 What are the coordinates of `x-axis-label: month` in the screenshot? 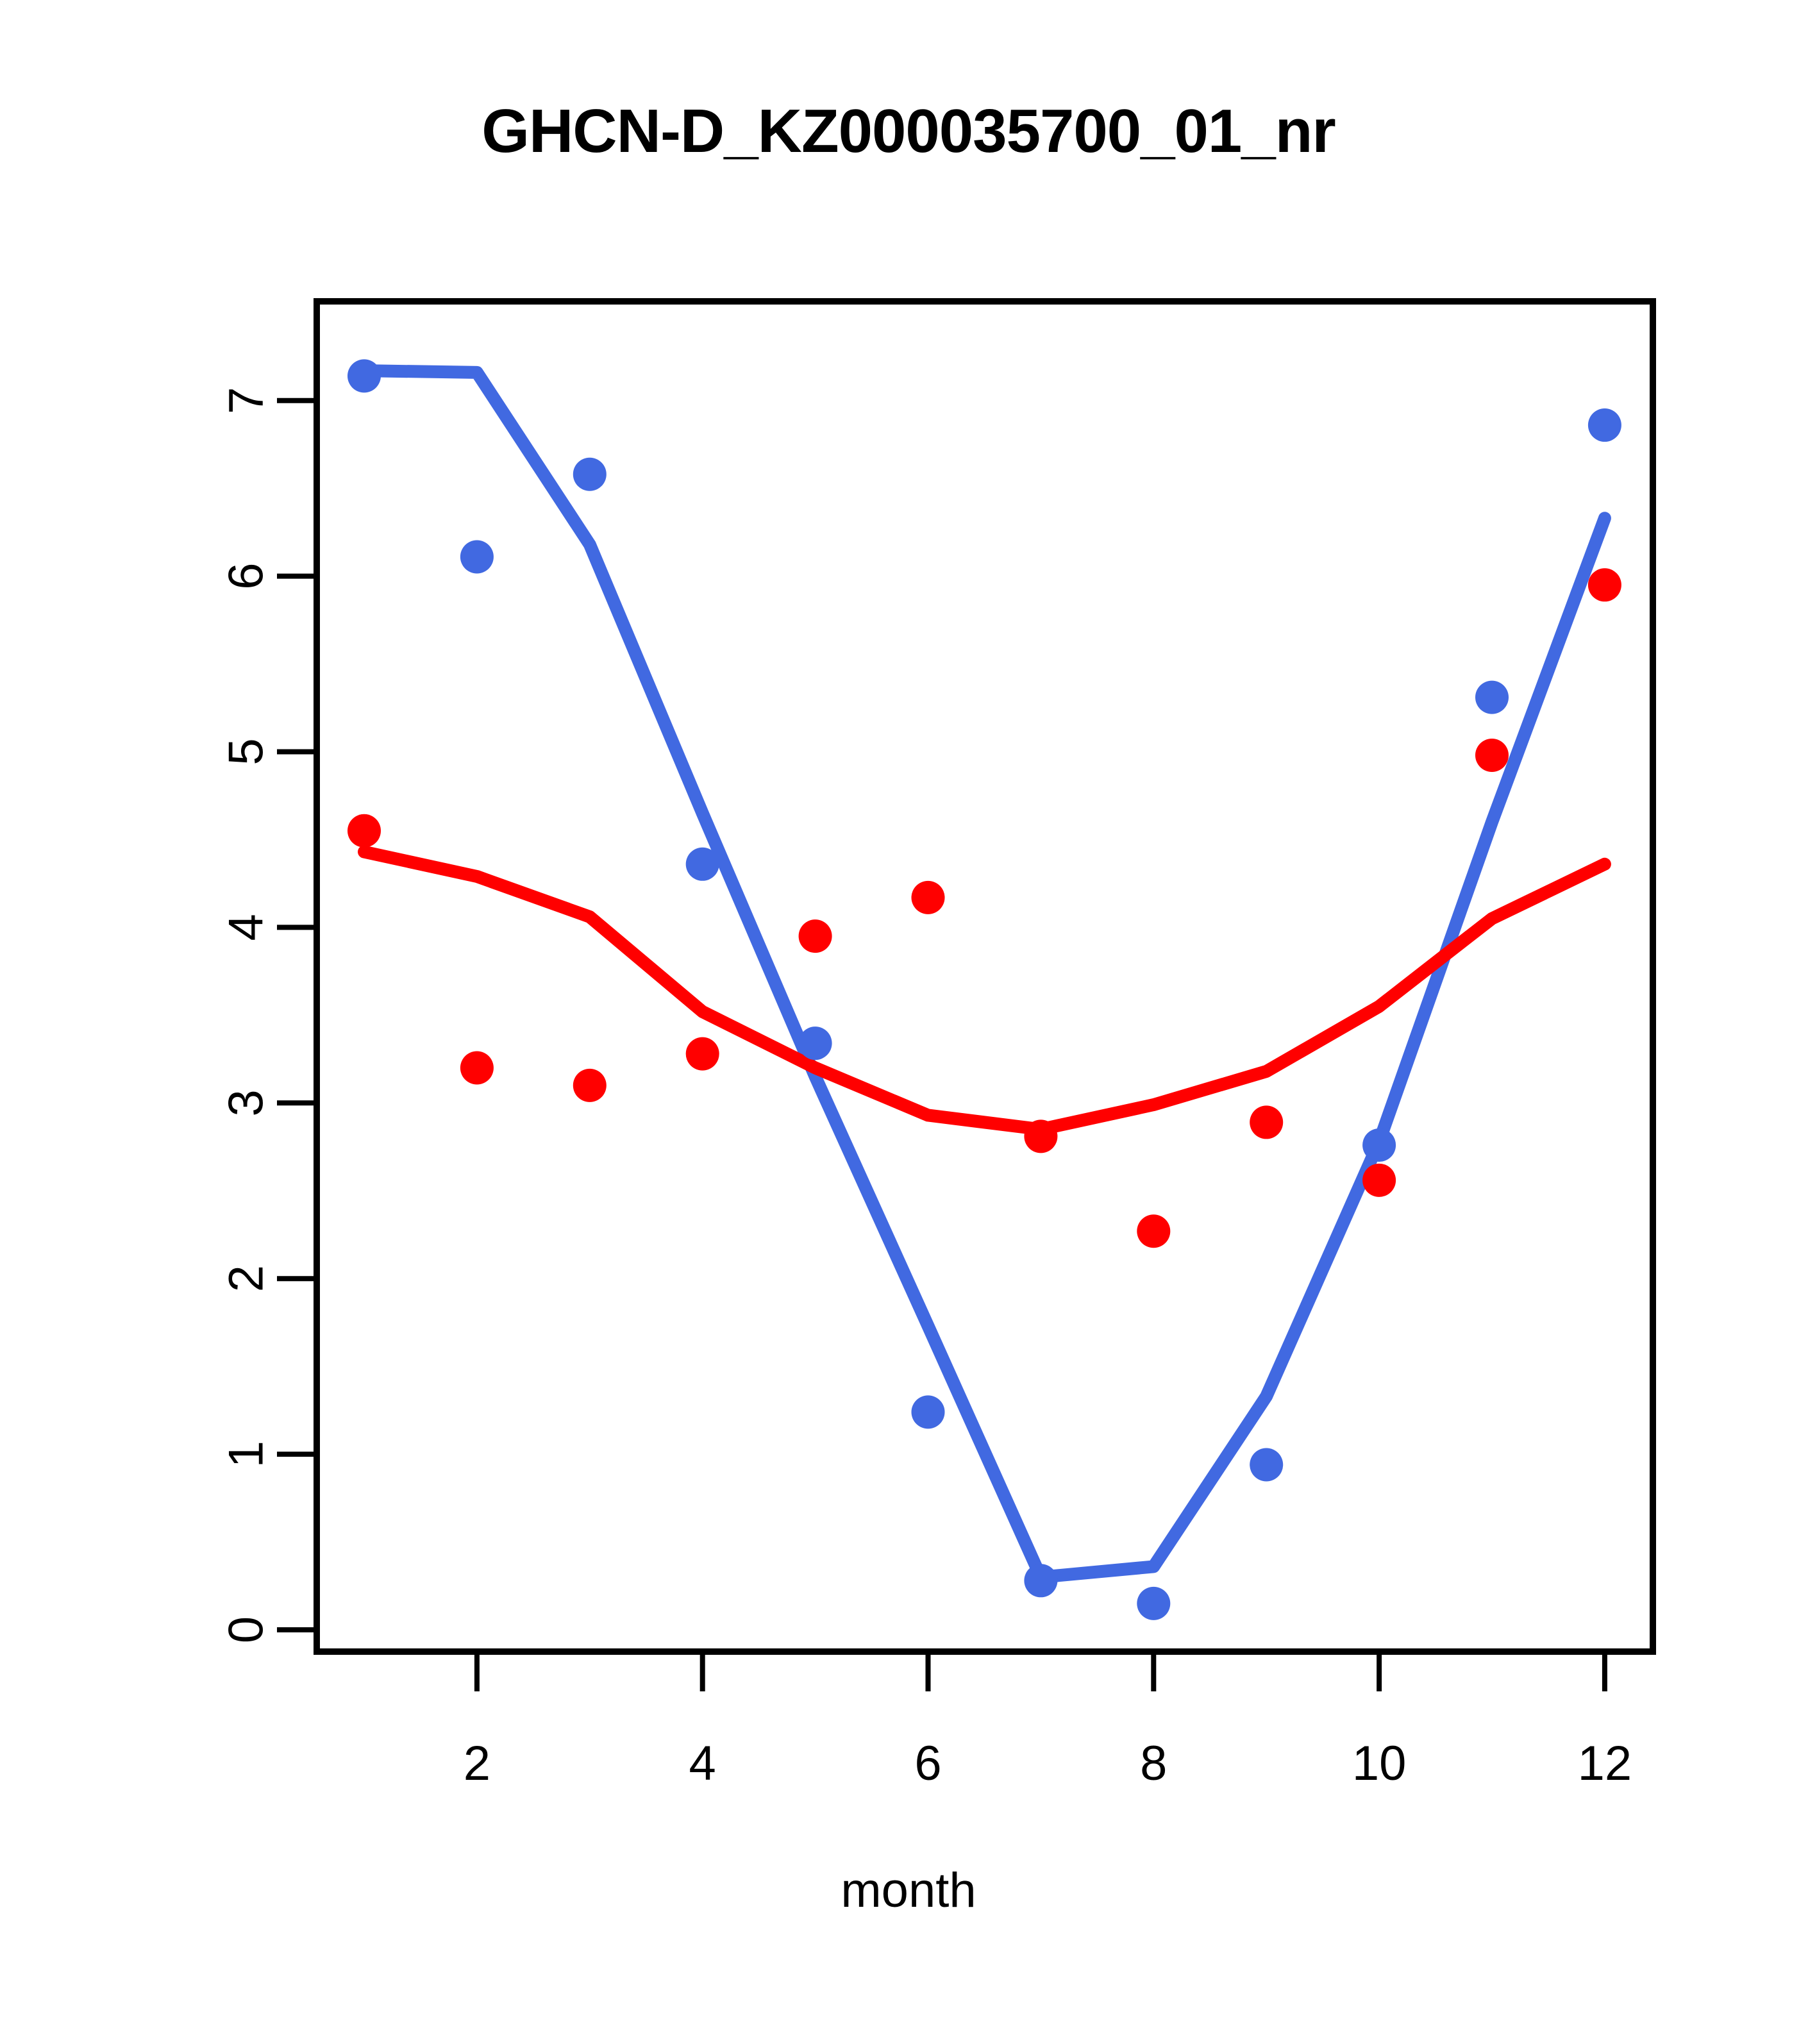 It's located at (908, 1890).